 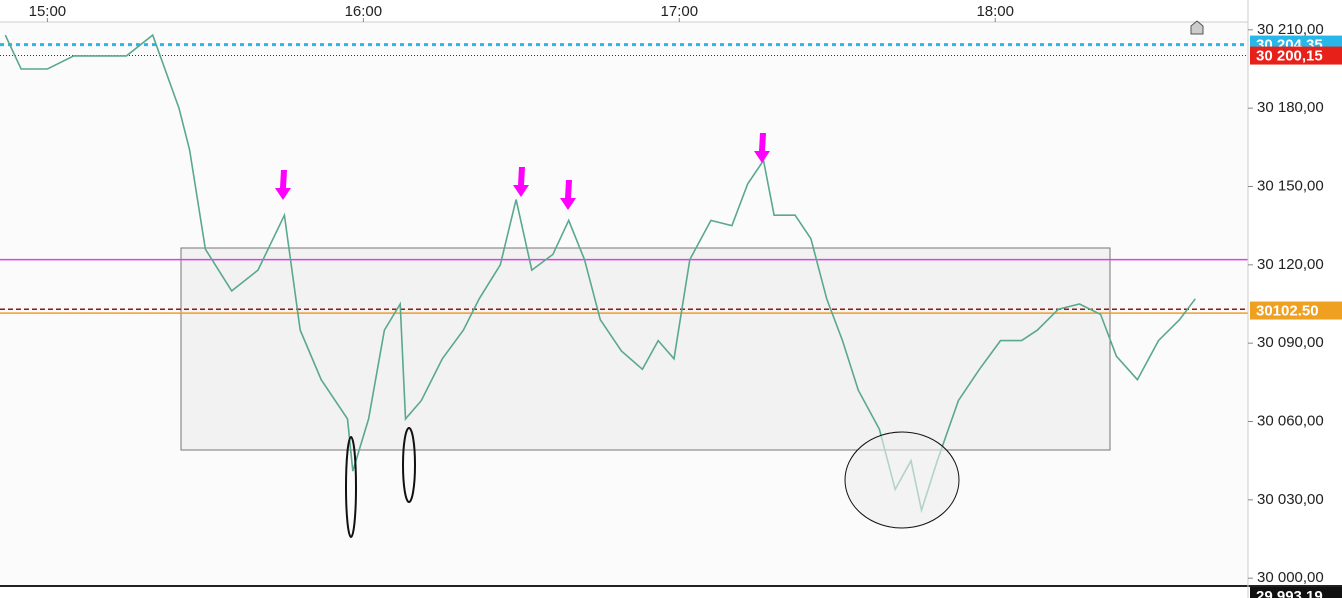 I want to click on price-tag-label: 29 993,19, so click(x=1289, y=593).